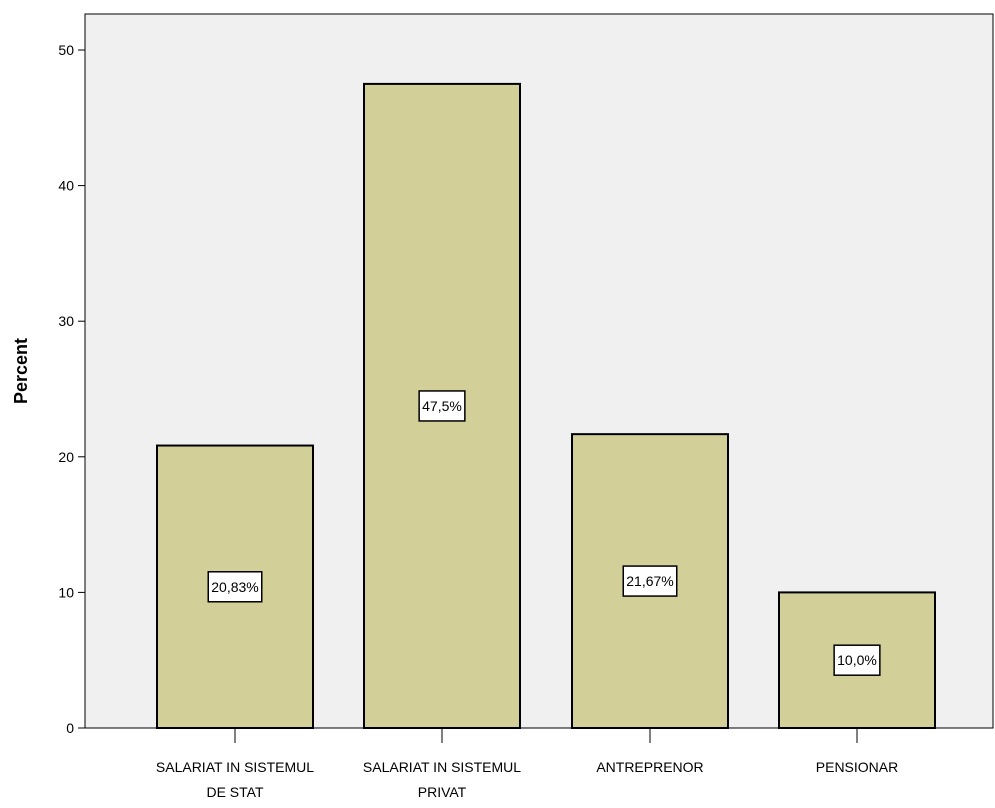 The height and width of the screenshot is (808, 995). I want to click on data-label-text: 10,0%, so click(857, 660).